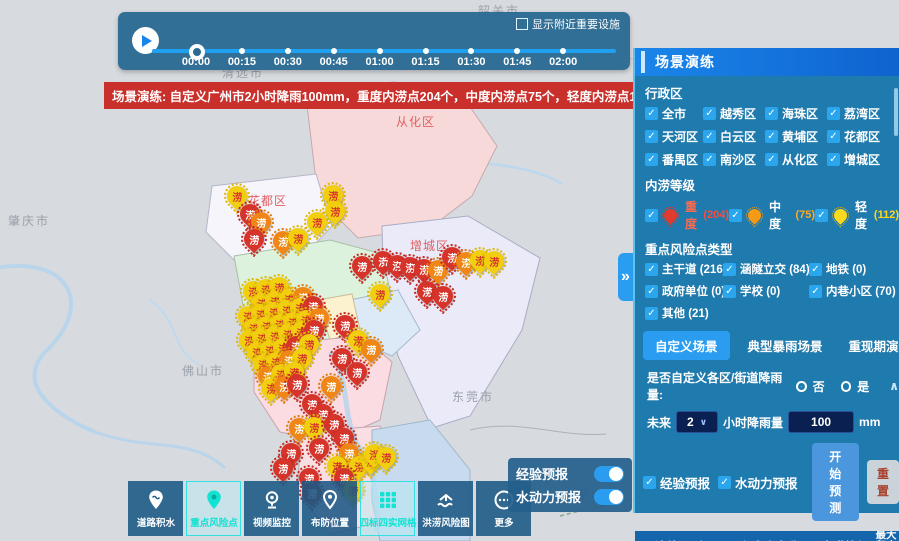 Image resolution: width=899 pixels, height=541 pixels. Describe the element at coordinates (625, 277) in the screenshot. I see `panel-collapse-button: »` at that location.